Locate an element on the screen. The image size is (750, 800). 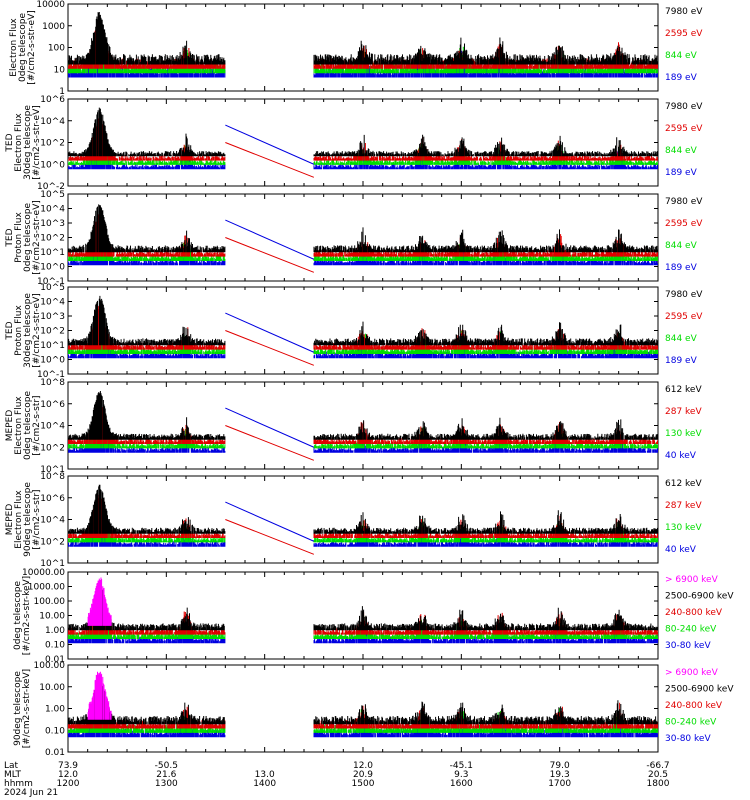
y-tick-label: 10^5 is located at coordinates (52, 288).